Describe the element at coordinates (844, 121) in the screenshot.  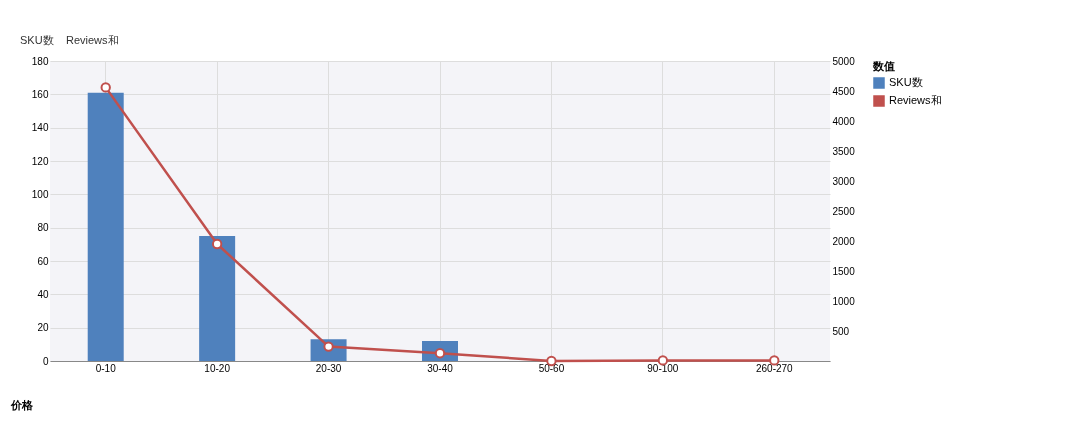
I see `y2-tick-label: 4000` at that location.